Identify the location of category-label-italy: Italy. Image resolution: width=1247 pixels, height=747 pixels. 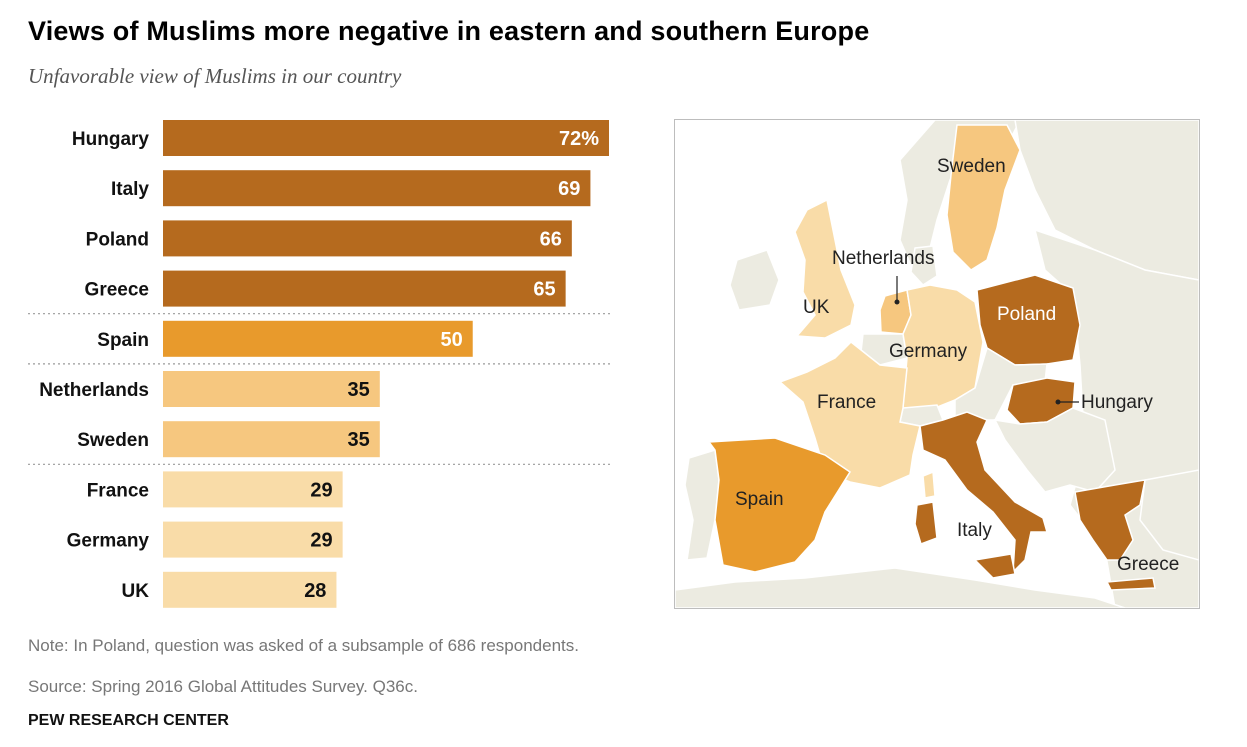
(130, 189).